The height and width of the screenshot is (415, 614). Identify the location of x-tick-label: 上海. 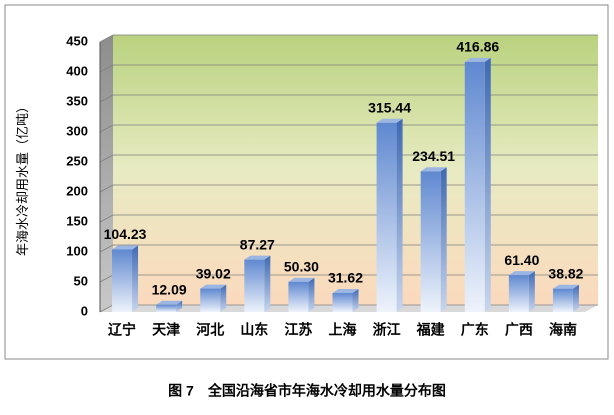
(343, 330).